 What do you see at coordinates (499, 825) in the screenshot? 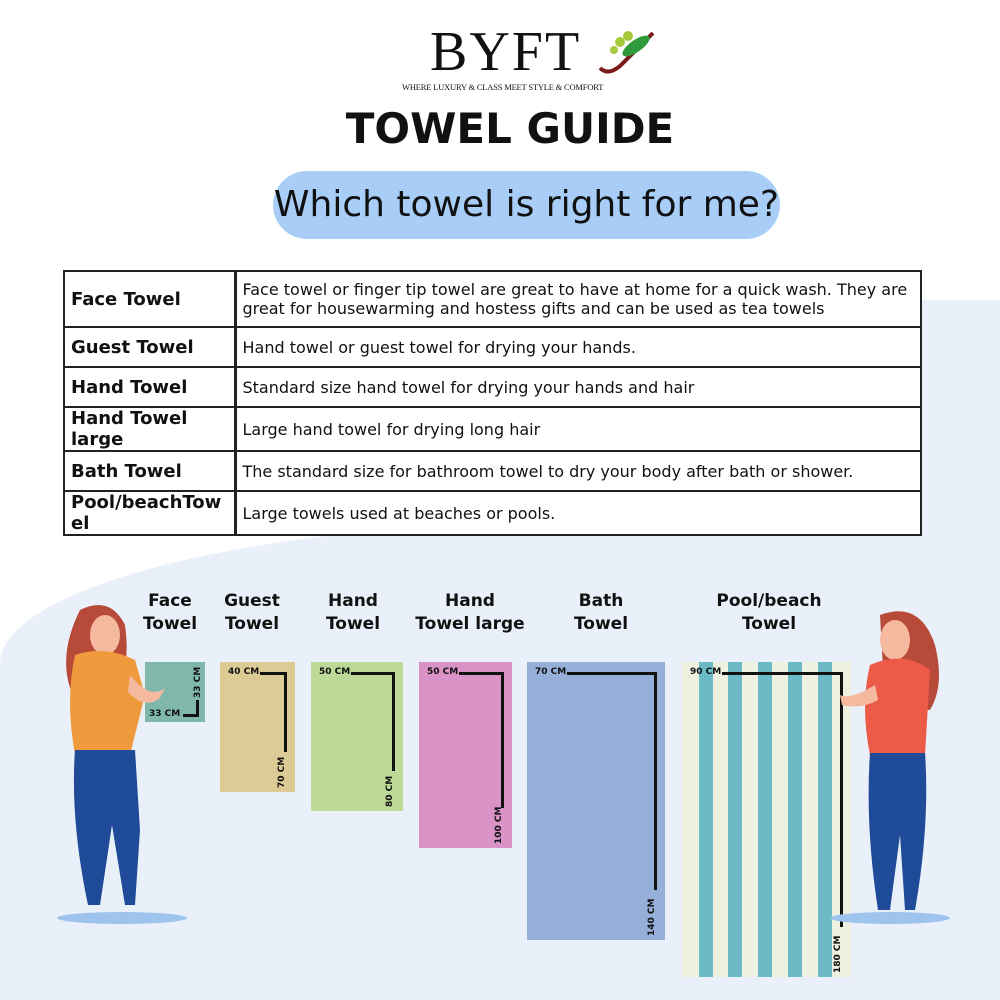
I see `height-label: 100 CM` at bounding box center [499, 825].